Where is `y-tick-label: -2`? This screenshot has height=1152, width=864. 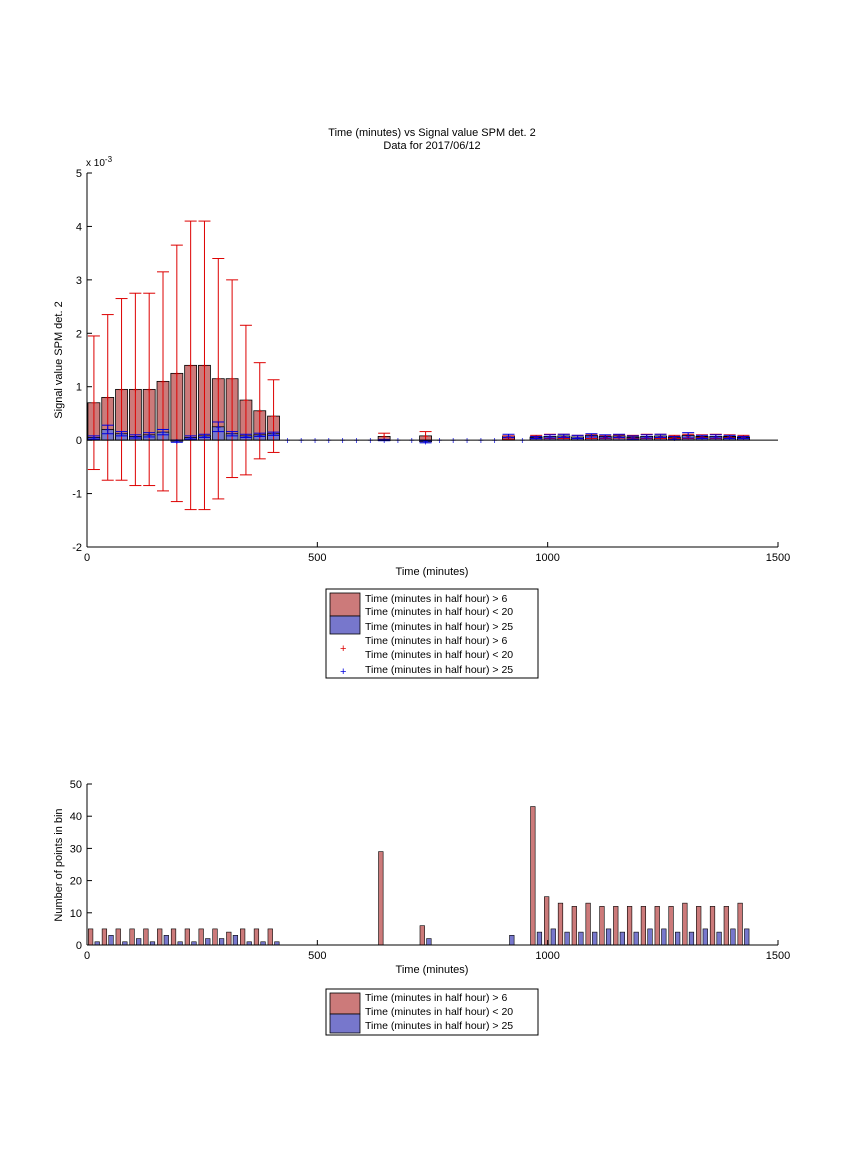
y-tick-label: -2 is located at coordinates (77, 548).